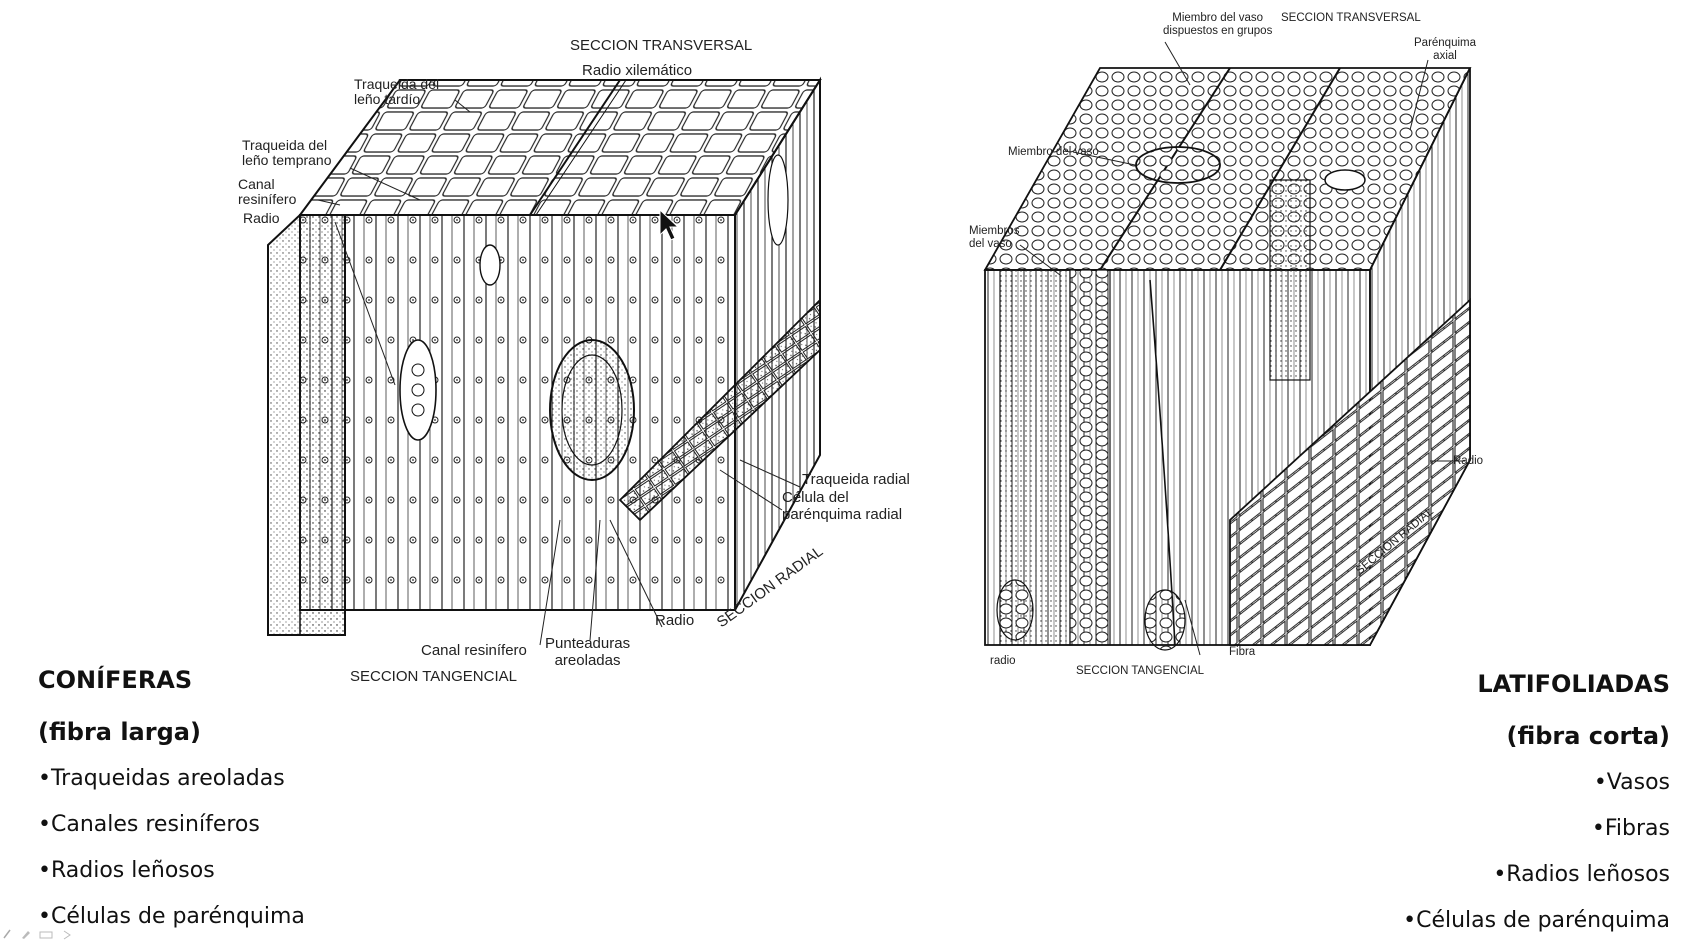  What do you see at coordinates (149, 824) in the screenshot?
I see `coniferas-item: •Canales resiníferos` at bounding box center [149, 824].